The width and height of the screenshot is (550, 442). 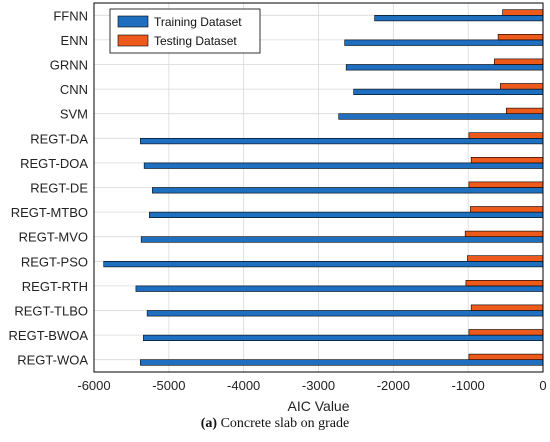 I want to click on x-tick-label: -3000, so click(x=318, y=385).